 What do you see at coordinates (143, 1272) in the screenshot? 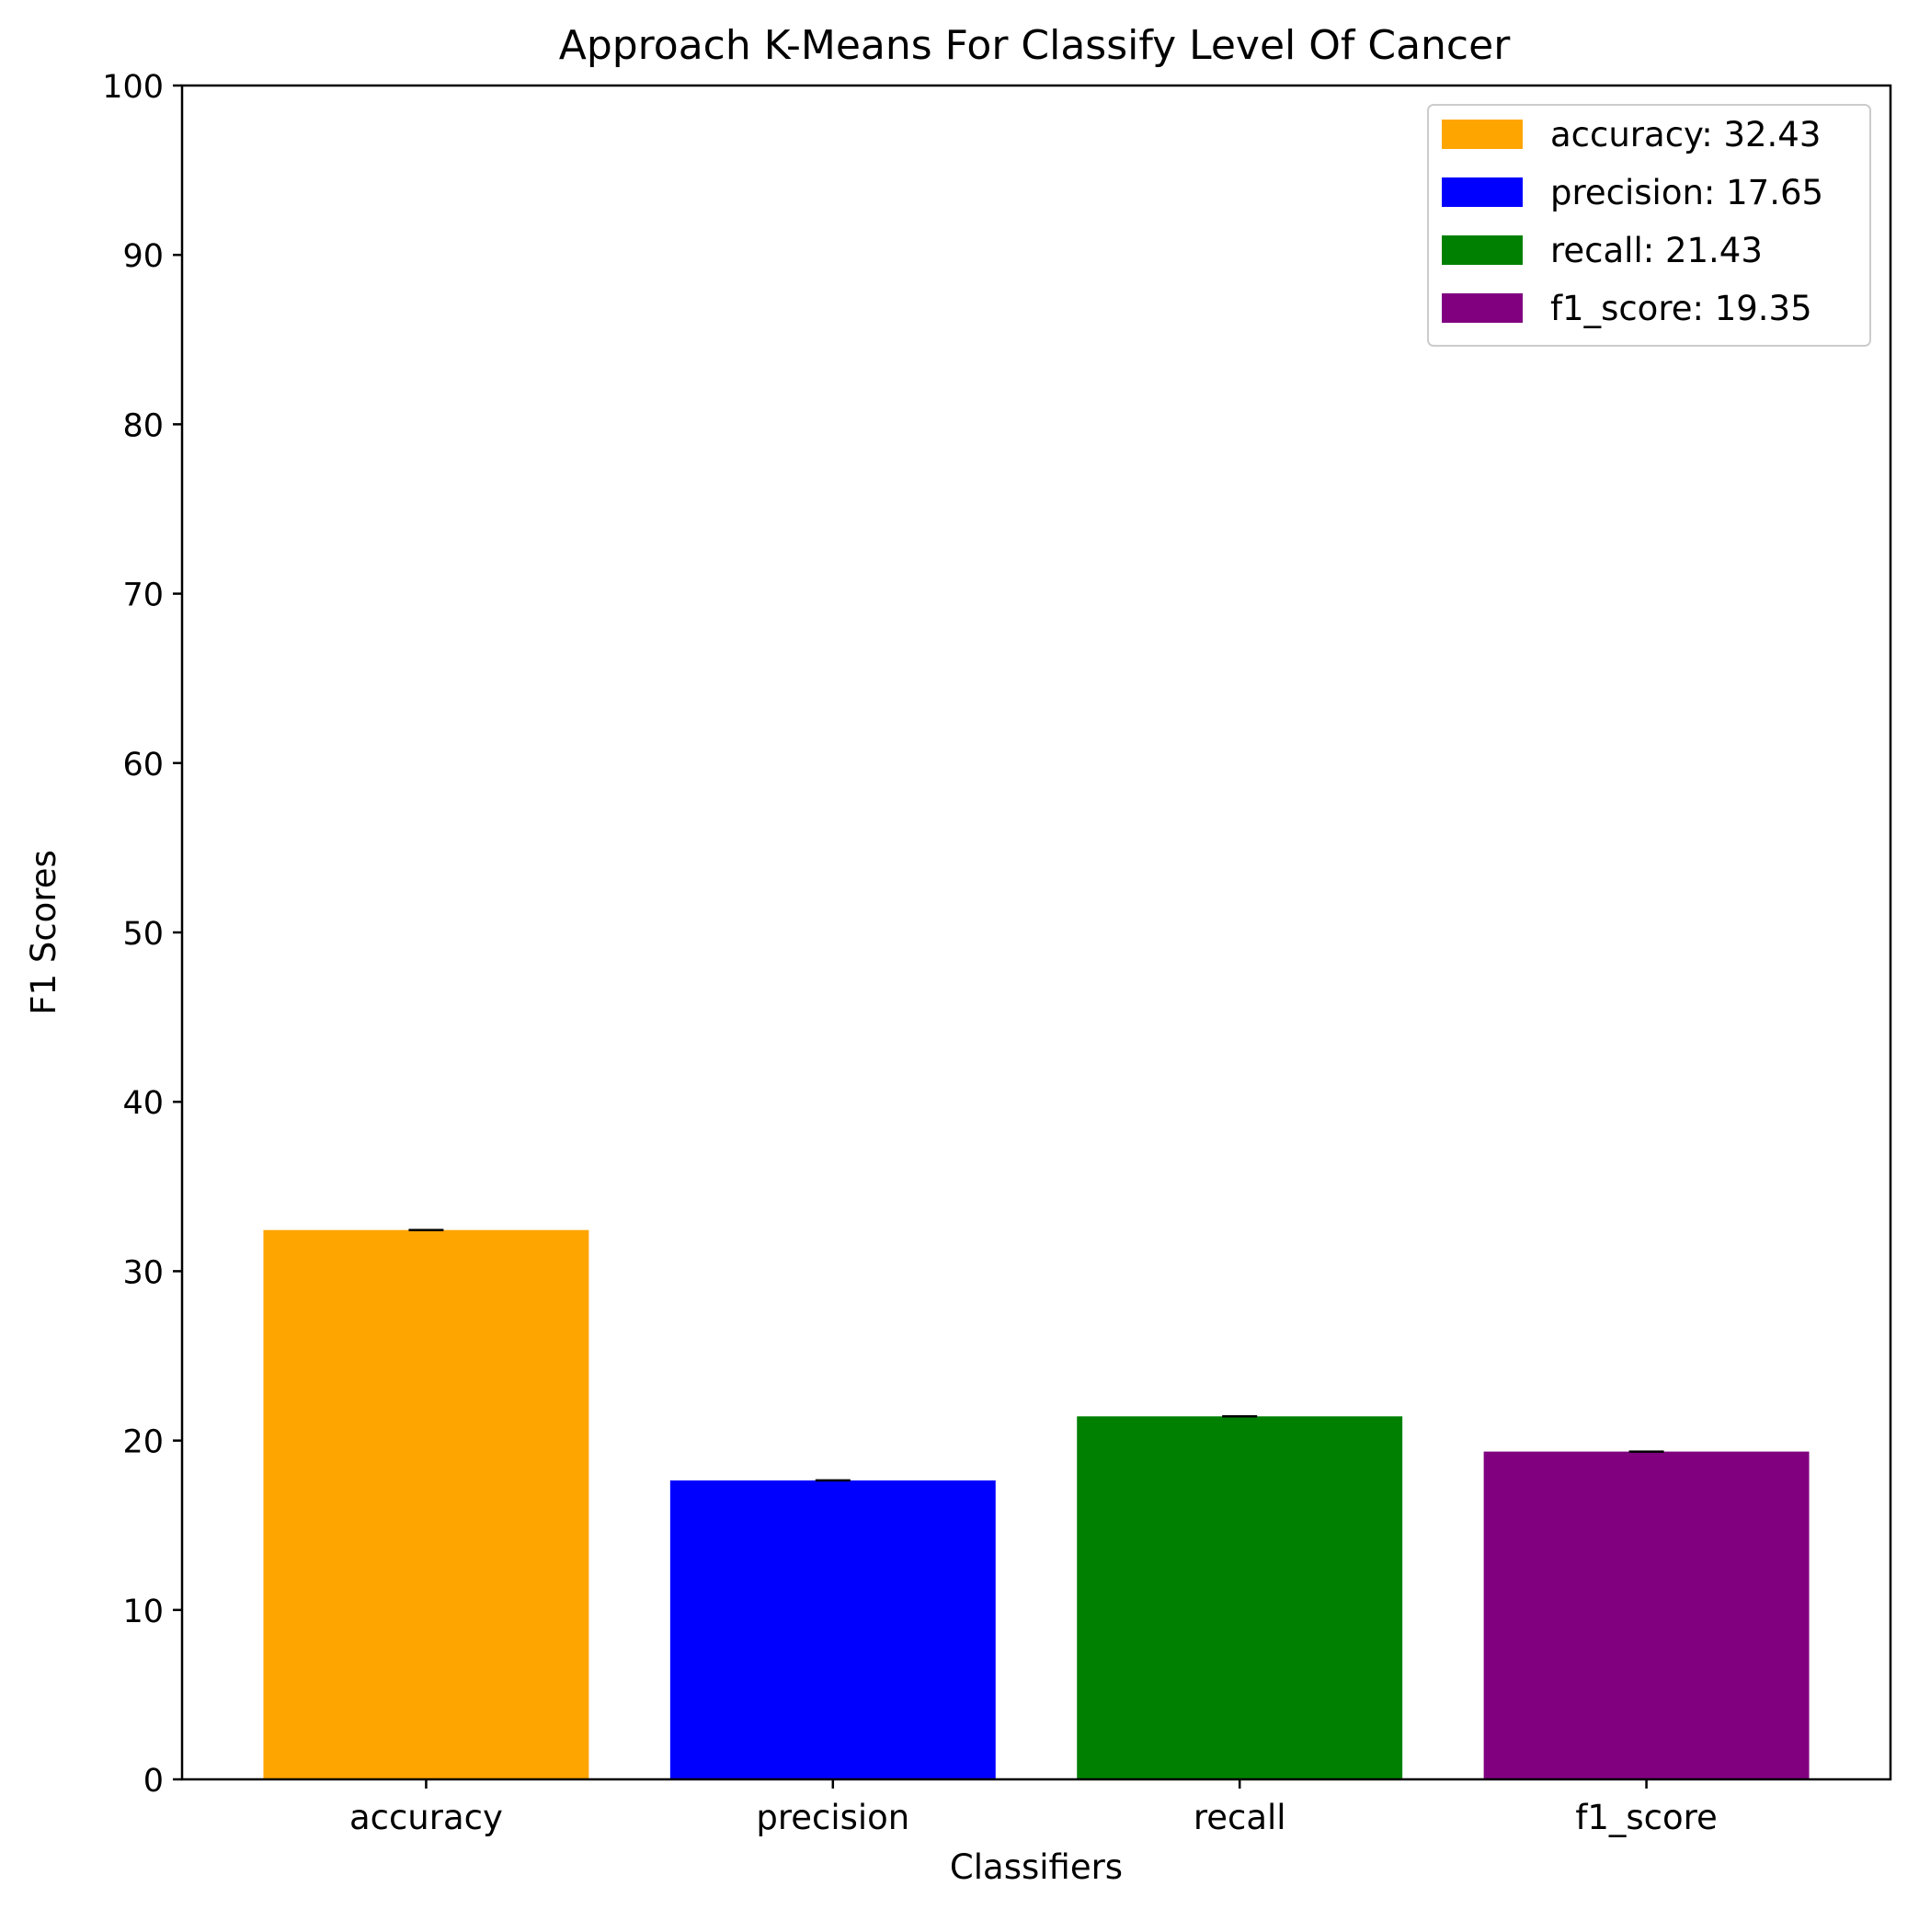
I see `y-tick-label: 30` at bounding box center [143, 1272].